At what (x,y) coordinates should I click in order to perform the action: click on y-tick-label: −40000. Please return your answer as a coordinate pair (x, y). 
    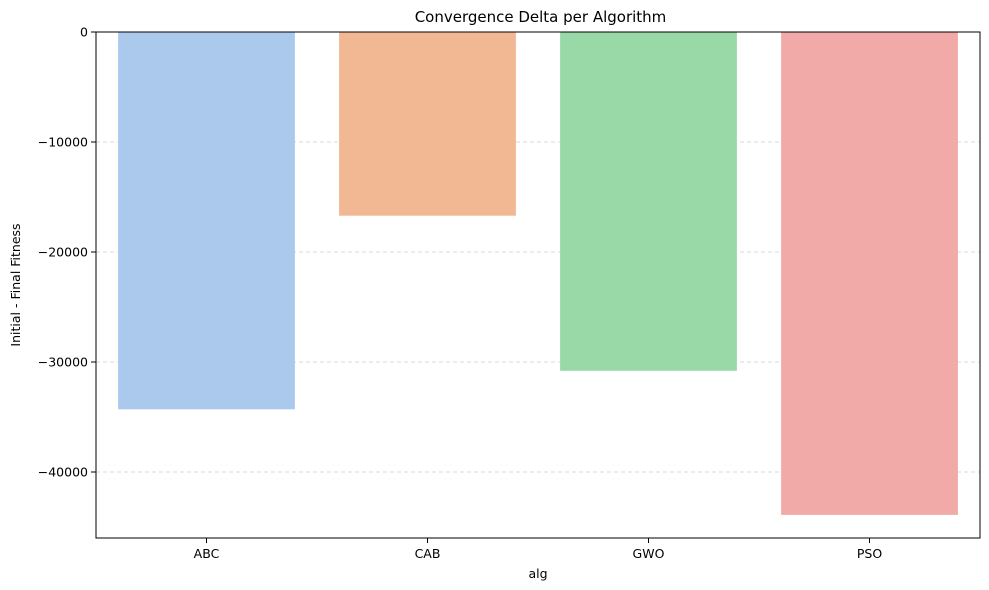
    Looking at the image, I should click on (63, 472).